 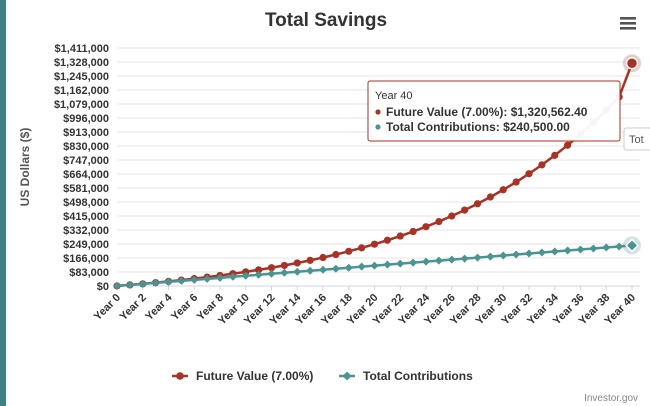 I want to click on y-tick-label: $0, so click(x=103, y=287).